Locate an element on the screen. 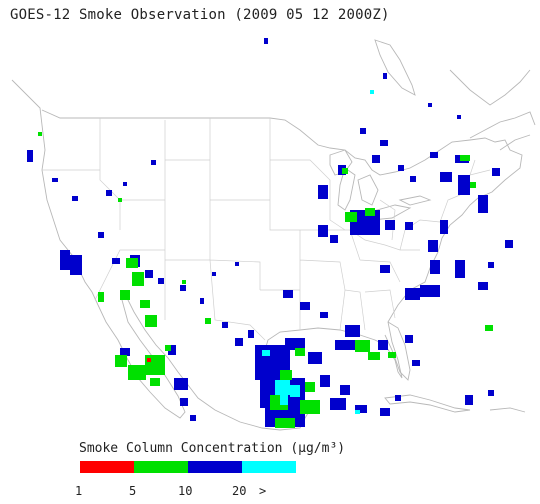 This screenshot has width=540, height=504. legend-tick-10: 10 is located at coordinates (185, 491).